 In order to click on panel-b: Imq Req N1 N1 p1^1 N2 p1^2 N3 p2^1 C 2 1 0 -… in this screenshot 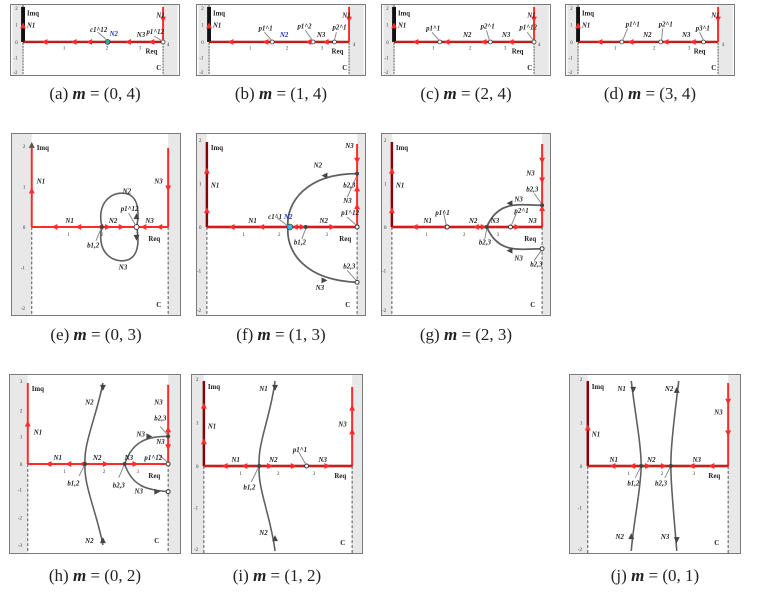, I will do `click(281, 40)`.